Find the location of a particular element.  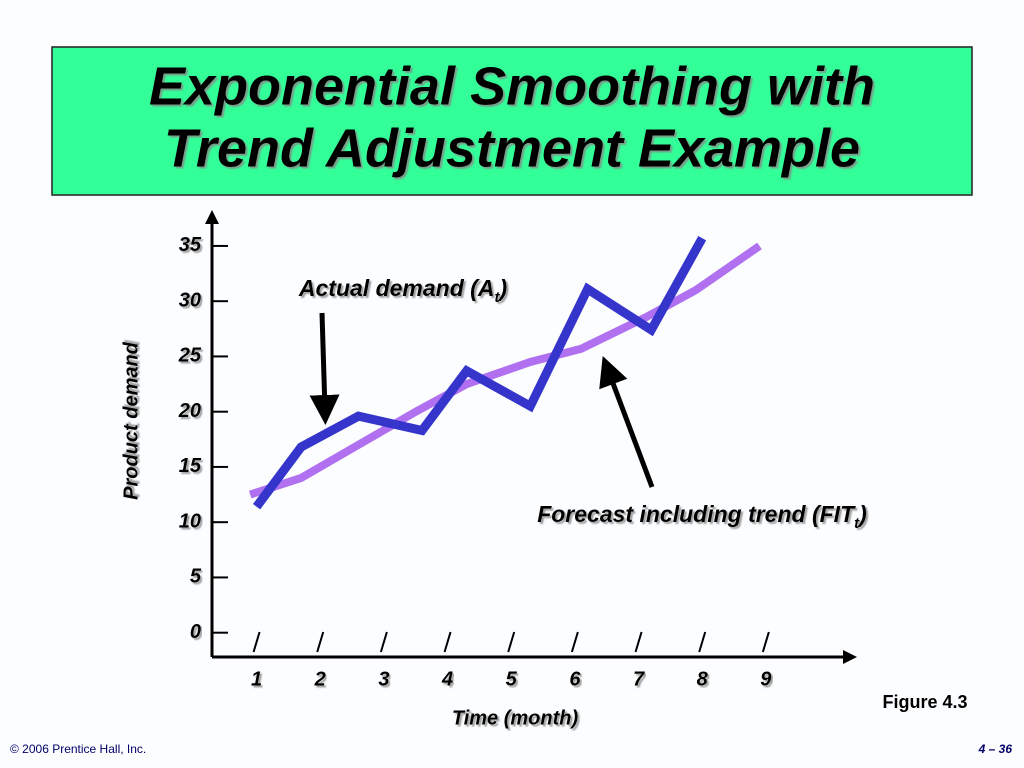

x-axis-arrow is located at coordinates (850, 657).